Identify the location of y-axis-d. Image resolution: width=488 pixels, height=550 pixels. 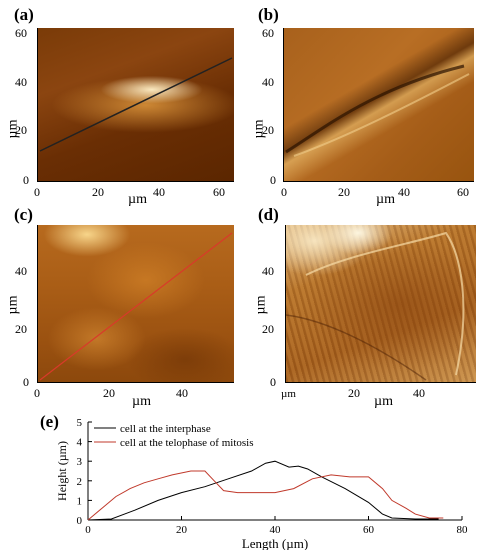
(285, 304).